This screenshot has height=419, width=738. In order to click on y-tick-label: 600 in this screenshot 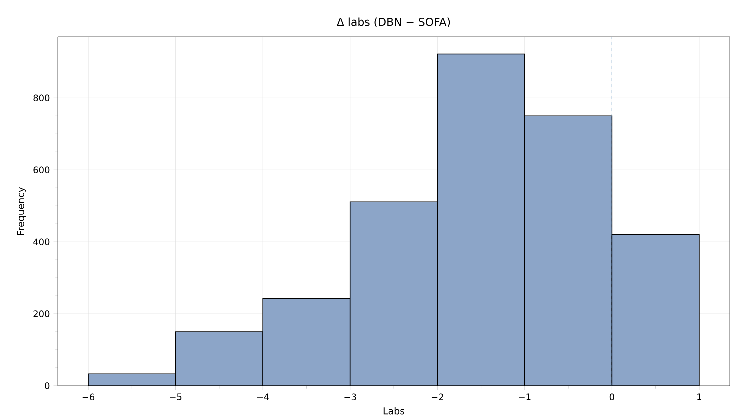, I will do `click(42, 170)`.